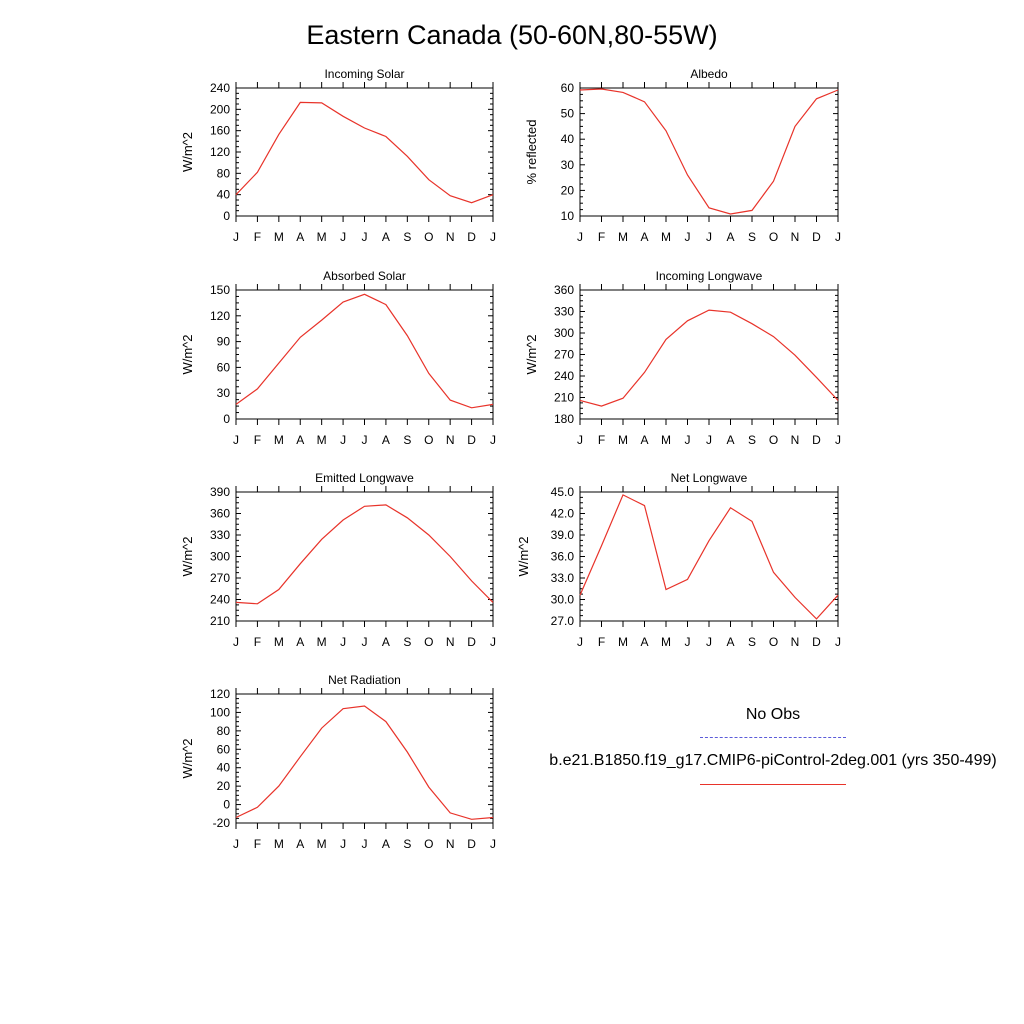 The image size is (1024, 1024). What do you see at coordinates (220, 109) in the screenshot?
I see `y-tick-label: 200` at bounding box center [220, 109].